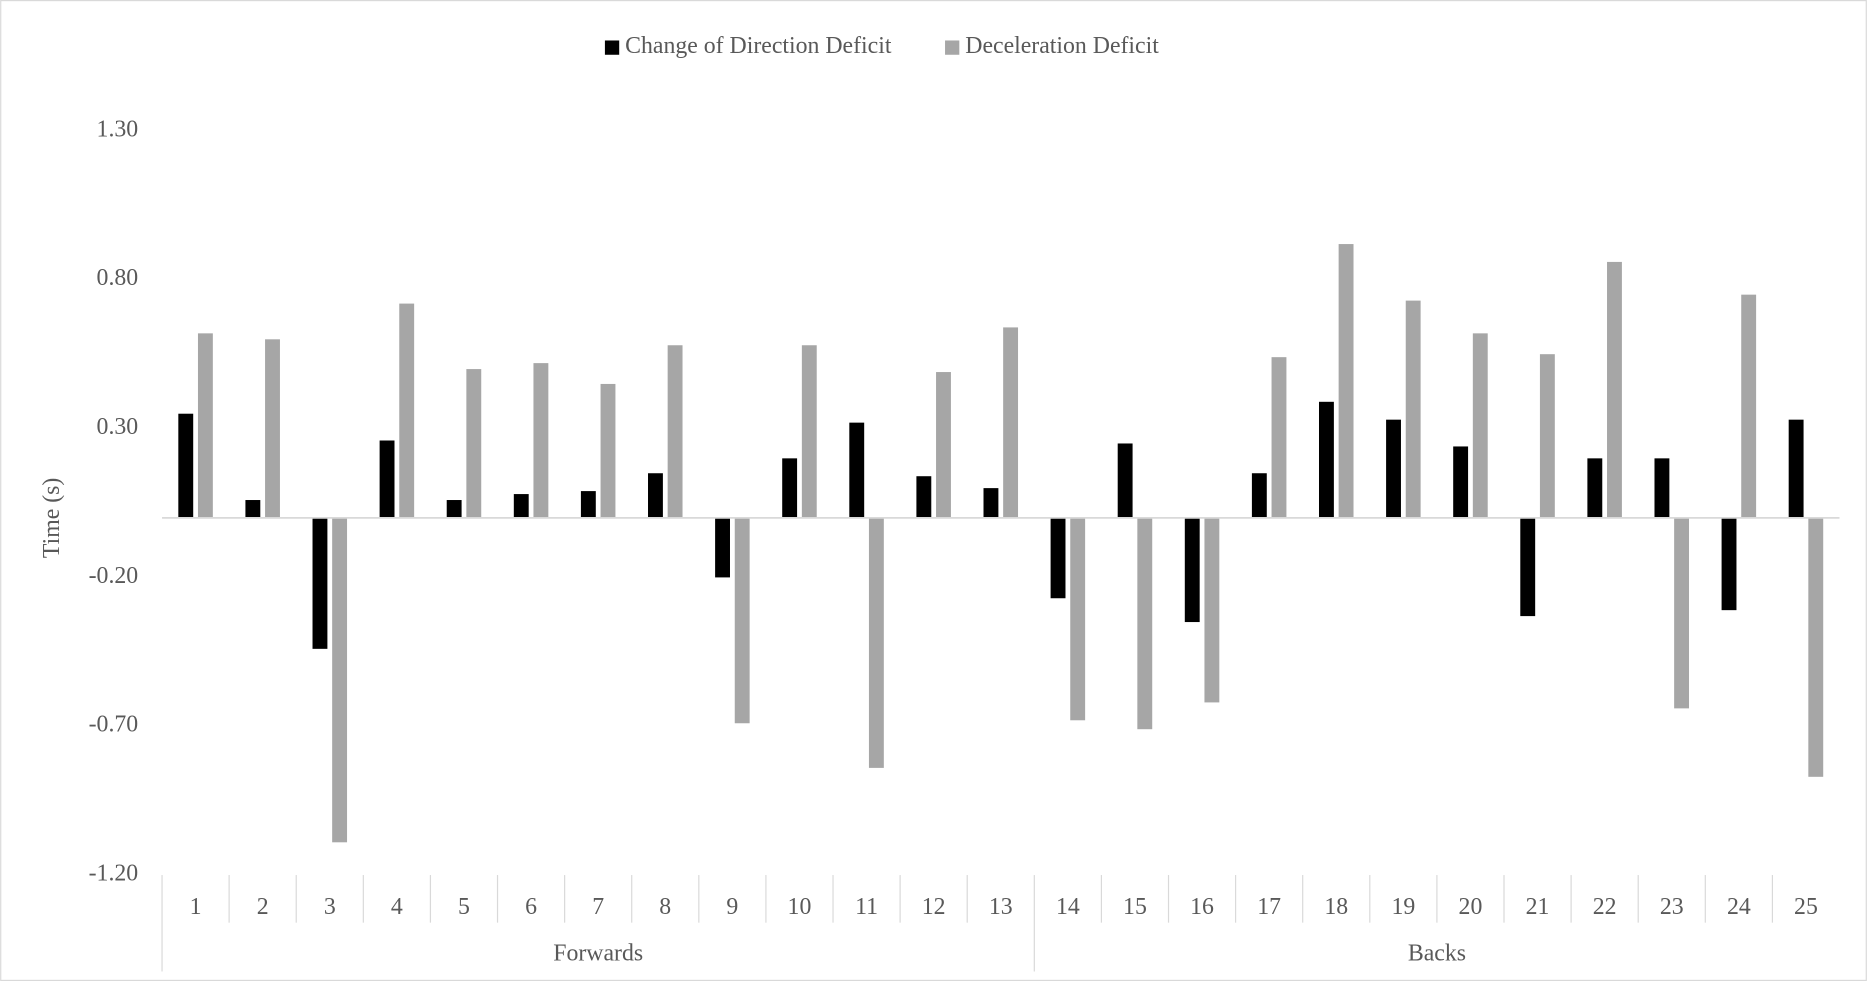 Image resolution: width=1867 pixels, height=981 pixels. Describe the element at coordinates (397, 907) in the screenshot. I see `x-tick-label: 4` at that location.